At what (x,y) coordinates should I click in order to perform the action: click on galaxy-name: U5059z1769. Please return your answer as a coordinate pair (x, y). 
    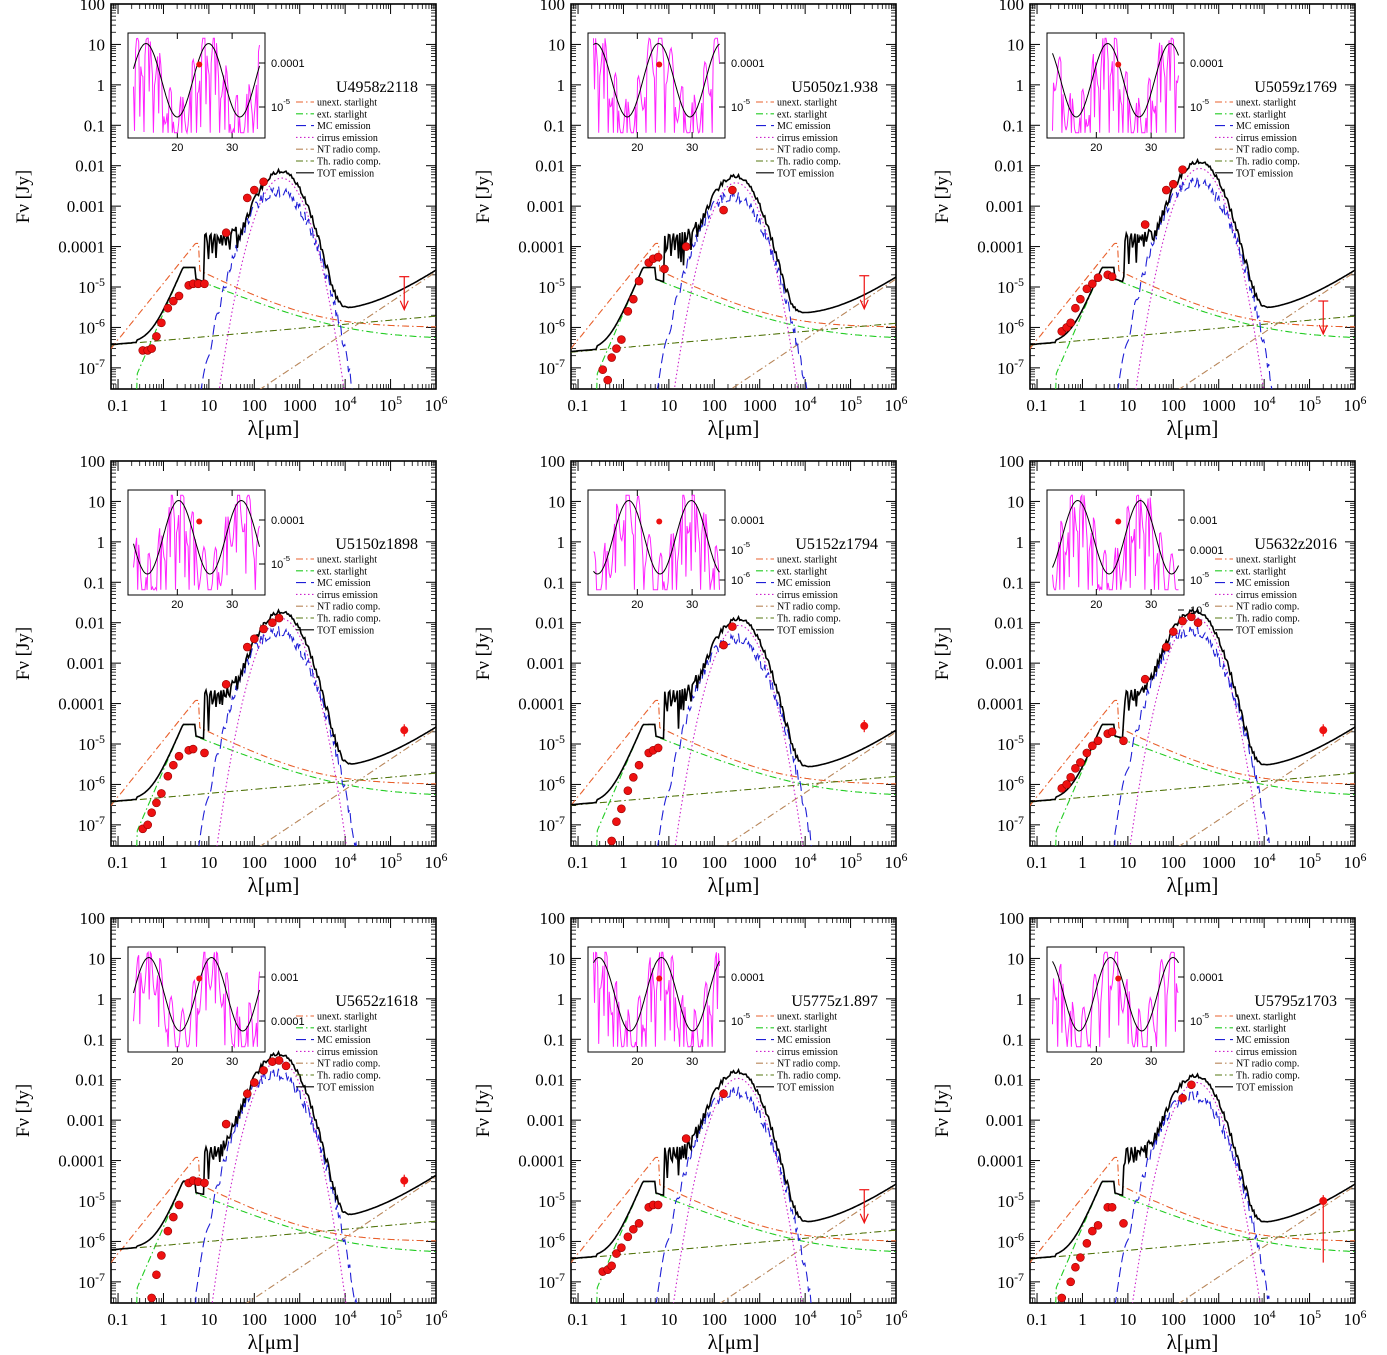
    Looking at the image, I should click on (1295, 87).